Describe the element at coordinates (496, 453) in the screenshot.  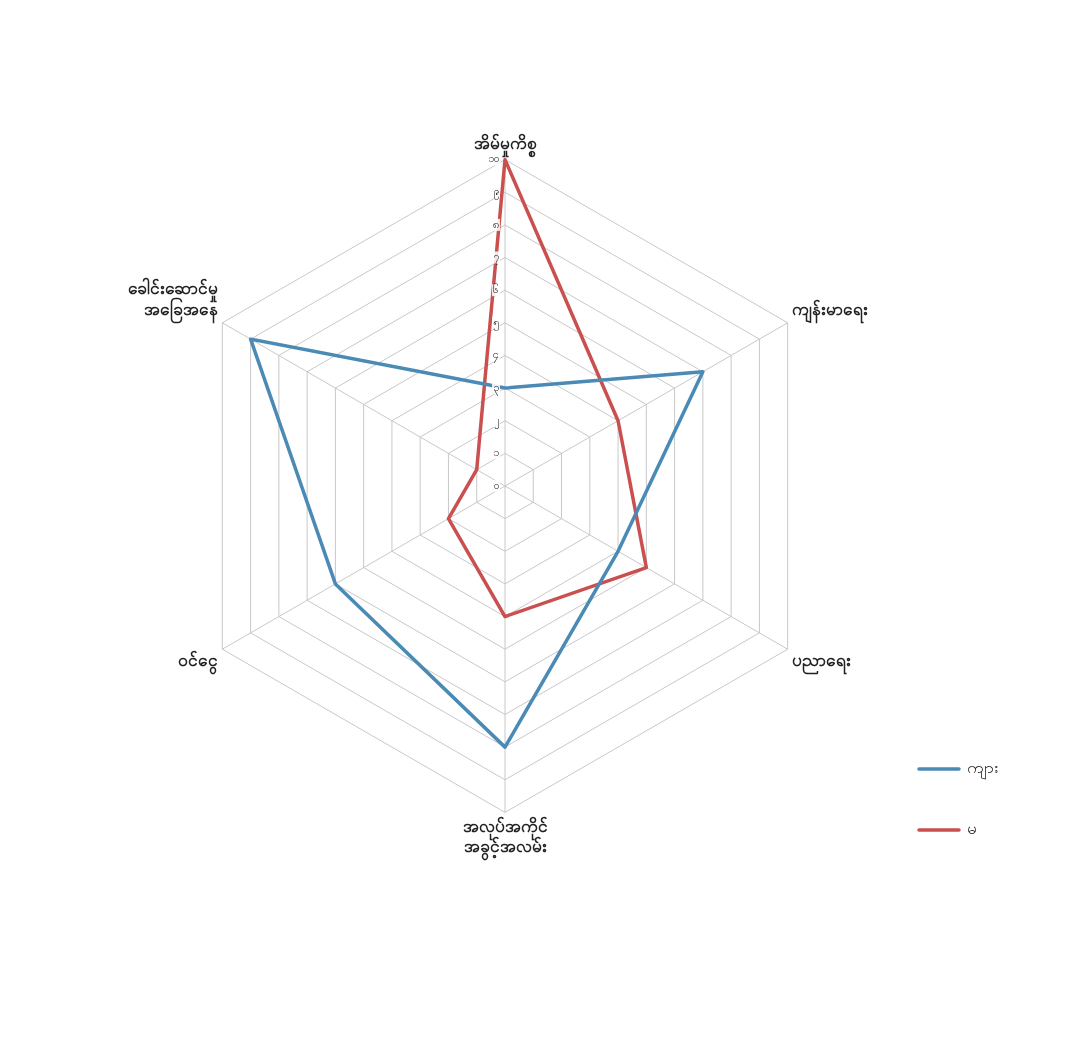
I see `y-tick-label: ၁` at that location.